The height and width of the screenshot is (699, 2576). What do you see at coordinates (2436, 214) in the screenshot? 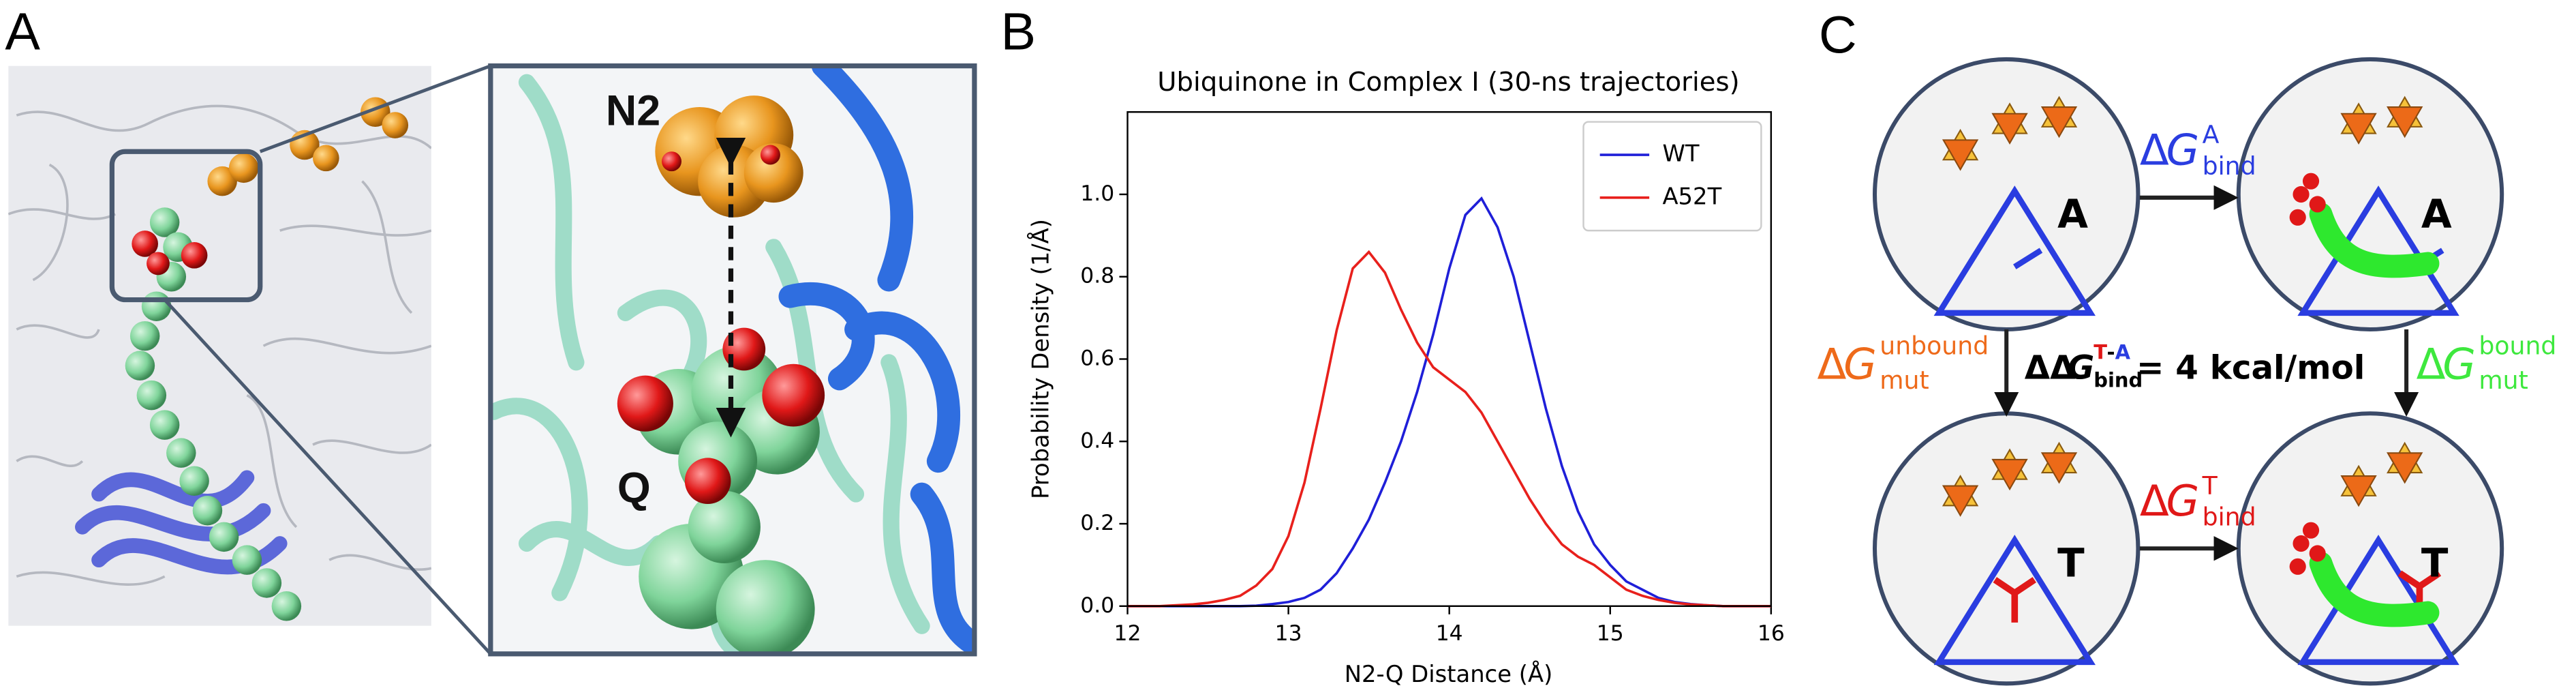
I see `node-label: A` at bounding box center [2436, 214].